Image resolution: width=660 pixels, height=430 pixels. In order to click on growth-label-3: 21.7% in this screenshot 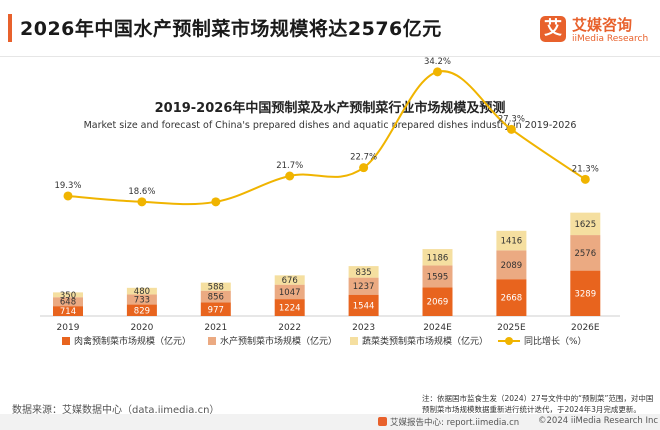, I will do `click(289, 166)`.